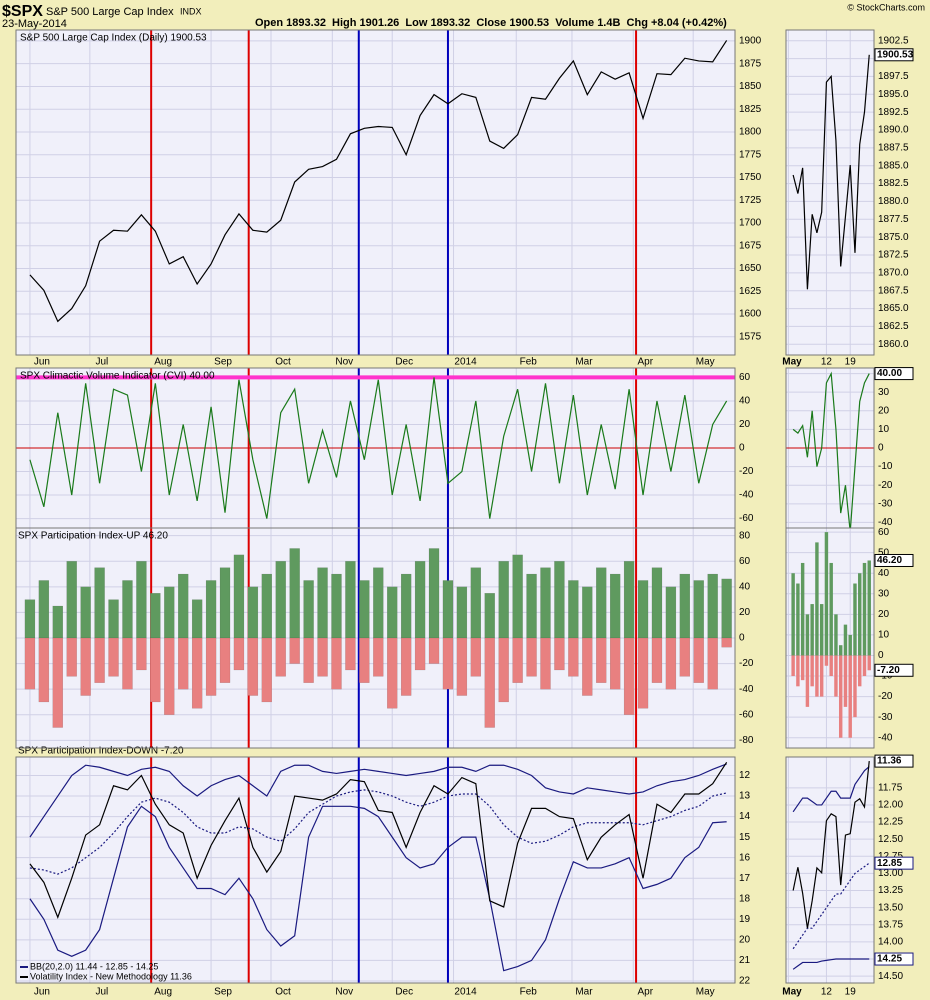 This screenshot has width=930, height=1000. What do you see at coordinates (750, 86) in the screenshot?
I see `y-tick-label: 1850` at bounding box center [750, 86].